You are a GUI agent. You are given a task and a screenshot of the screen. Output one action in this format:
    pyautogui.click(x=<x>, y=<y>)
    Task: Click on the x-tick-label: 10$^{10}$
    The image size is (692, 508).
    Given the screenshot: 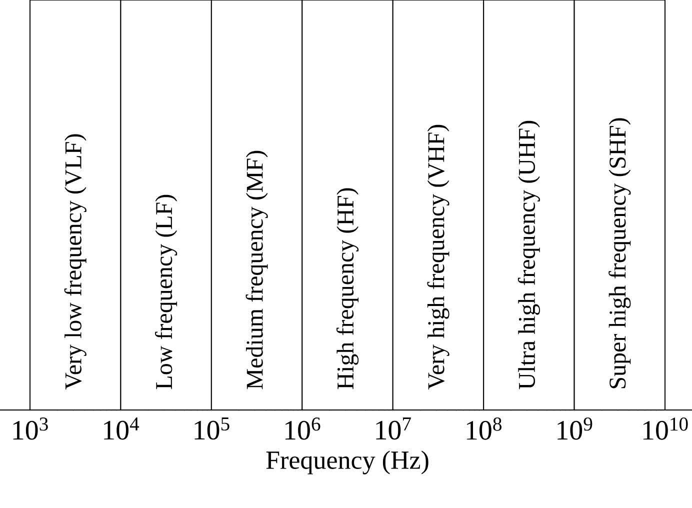 What is the action you would take?
    pyautogui.click(x=665, y=429)
    